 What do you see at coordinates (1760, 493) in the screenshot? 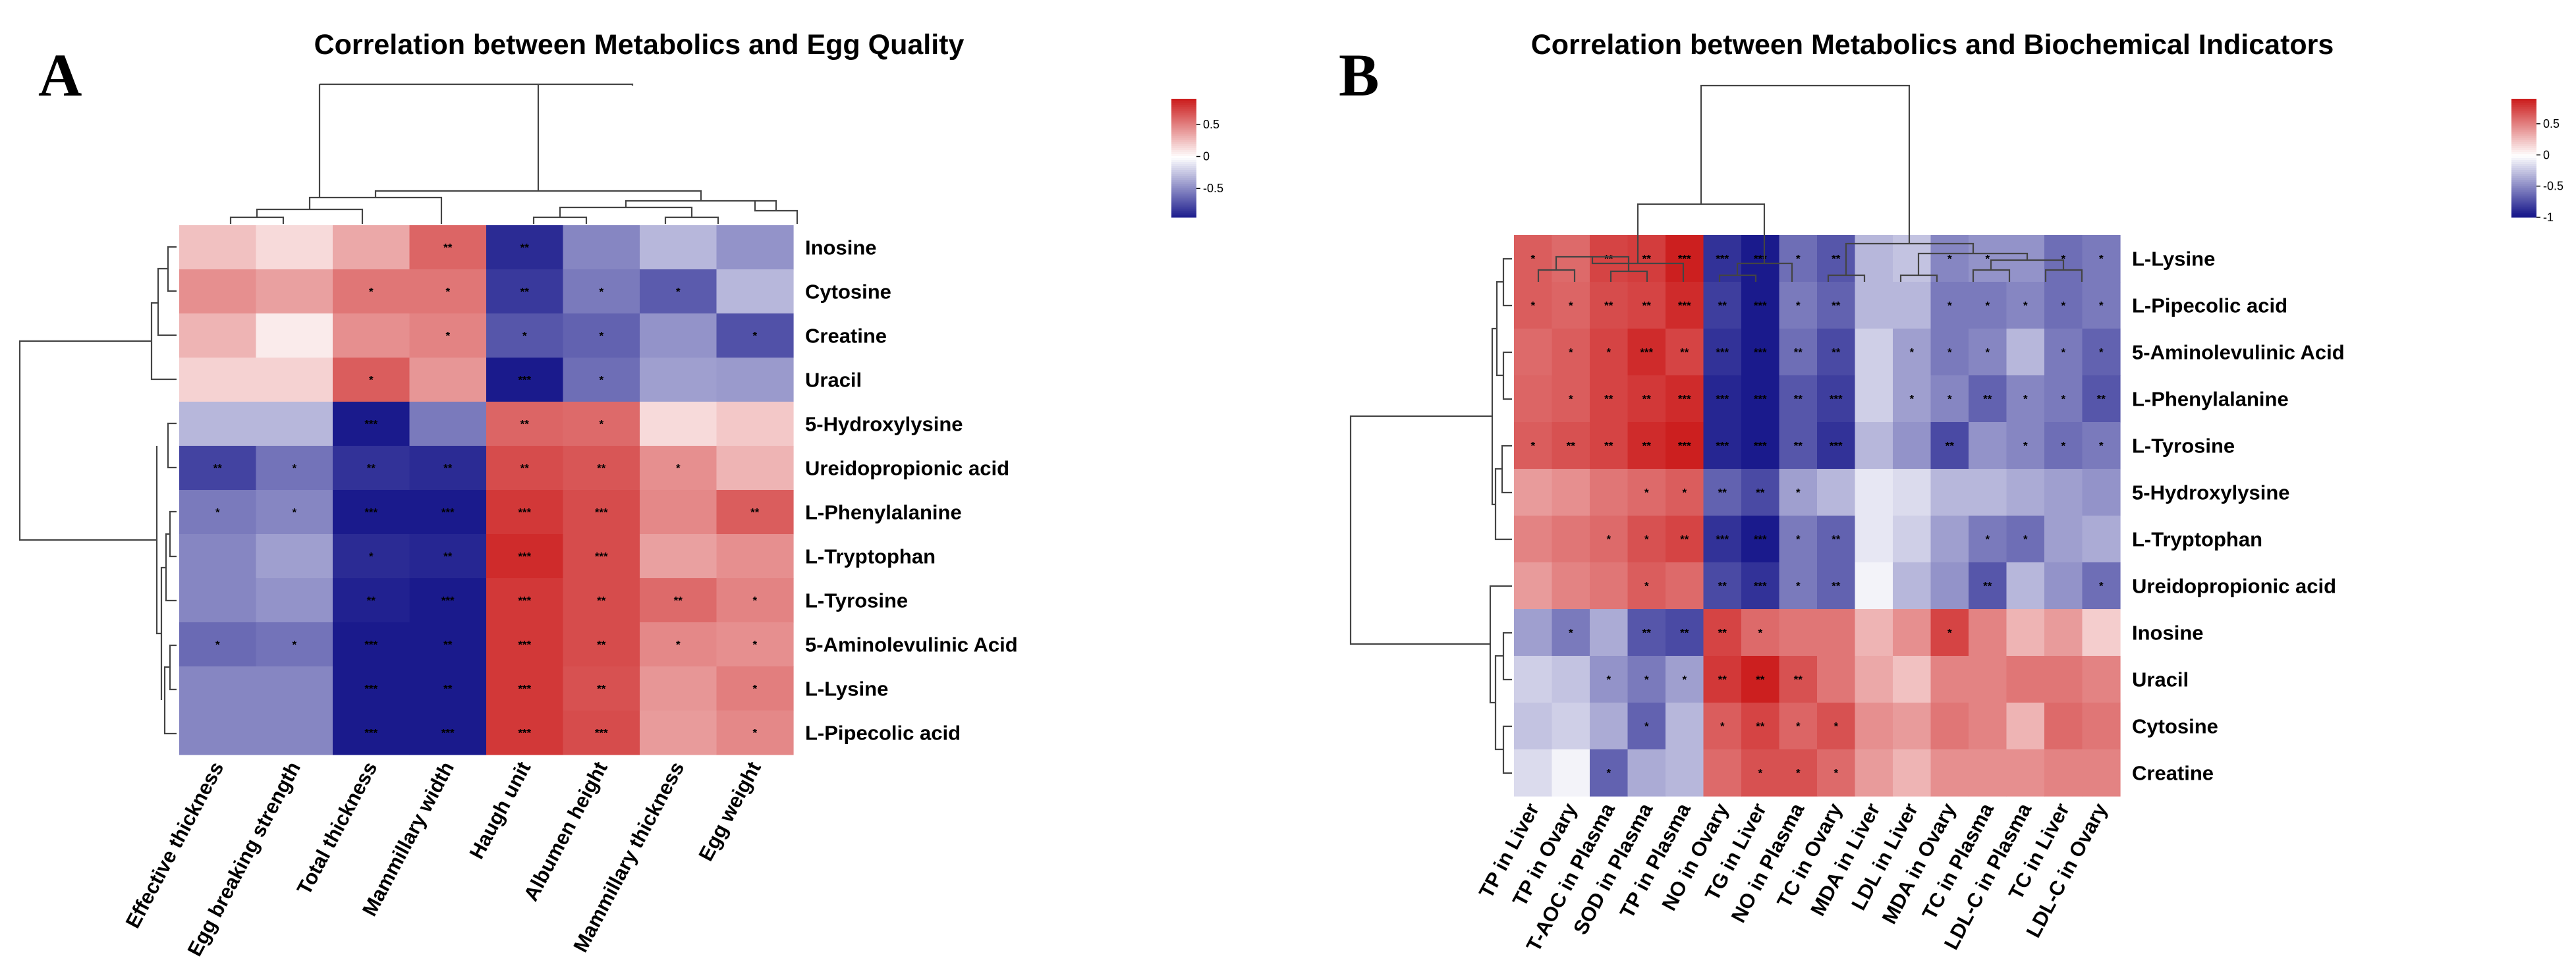
I see `b-significance-r5-c6: **` at bounding box center [1760, 493].